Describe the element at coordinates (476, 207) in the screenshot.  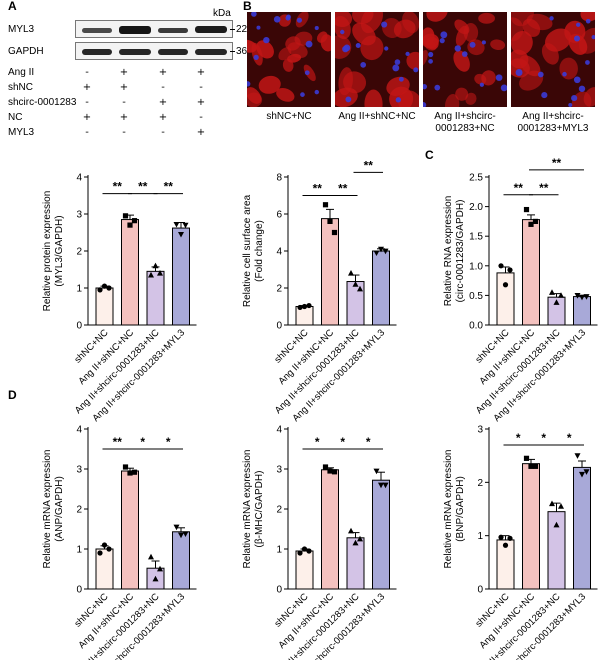
I see `y-tick-label: 2.0` at that location.